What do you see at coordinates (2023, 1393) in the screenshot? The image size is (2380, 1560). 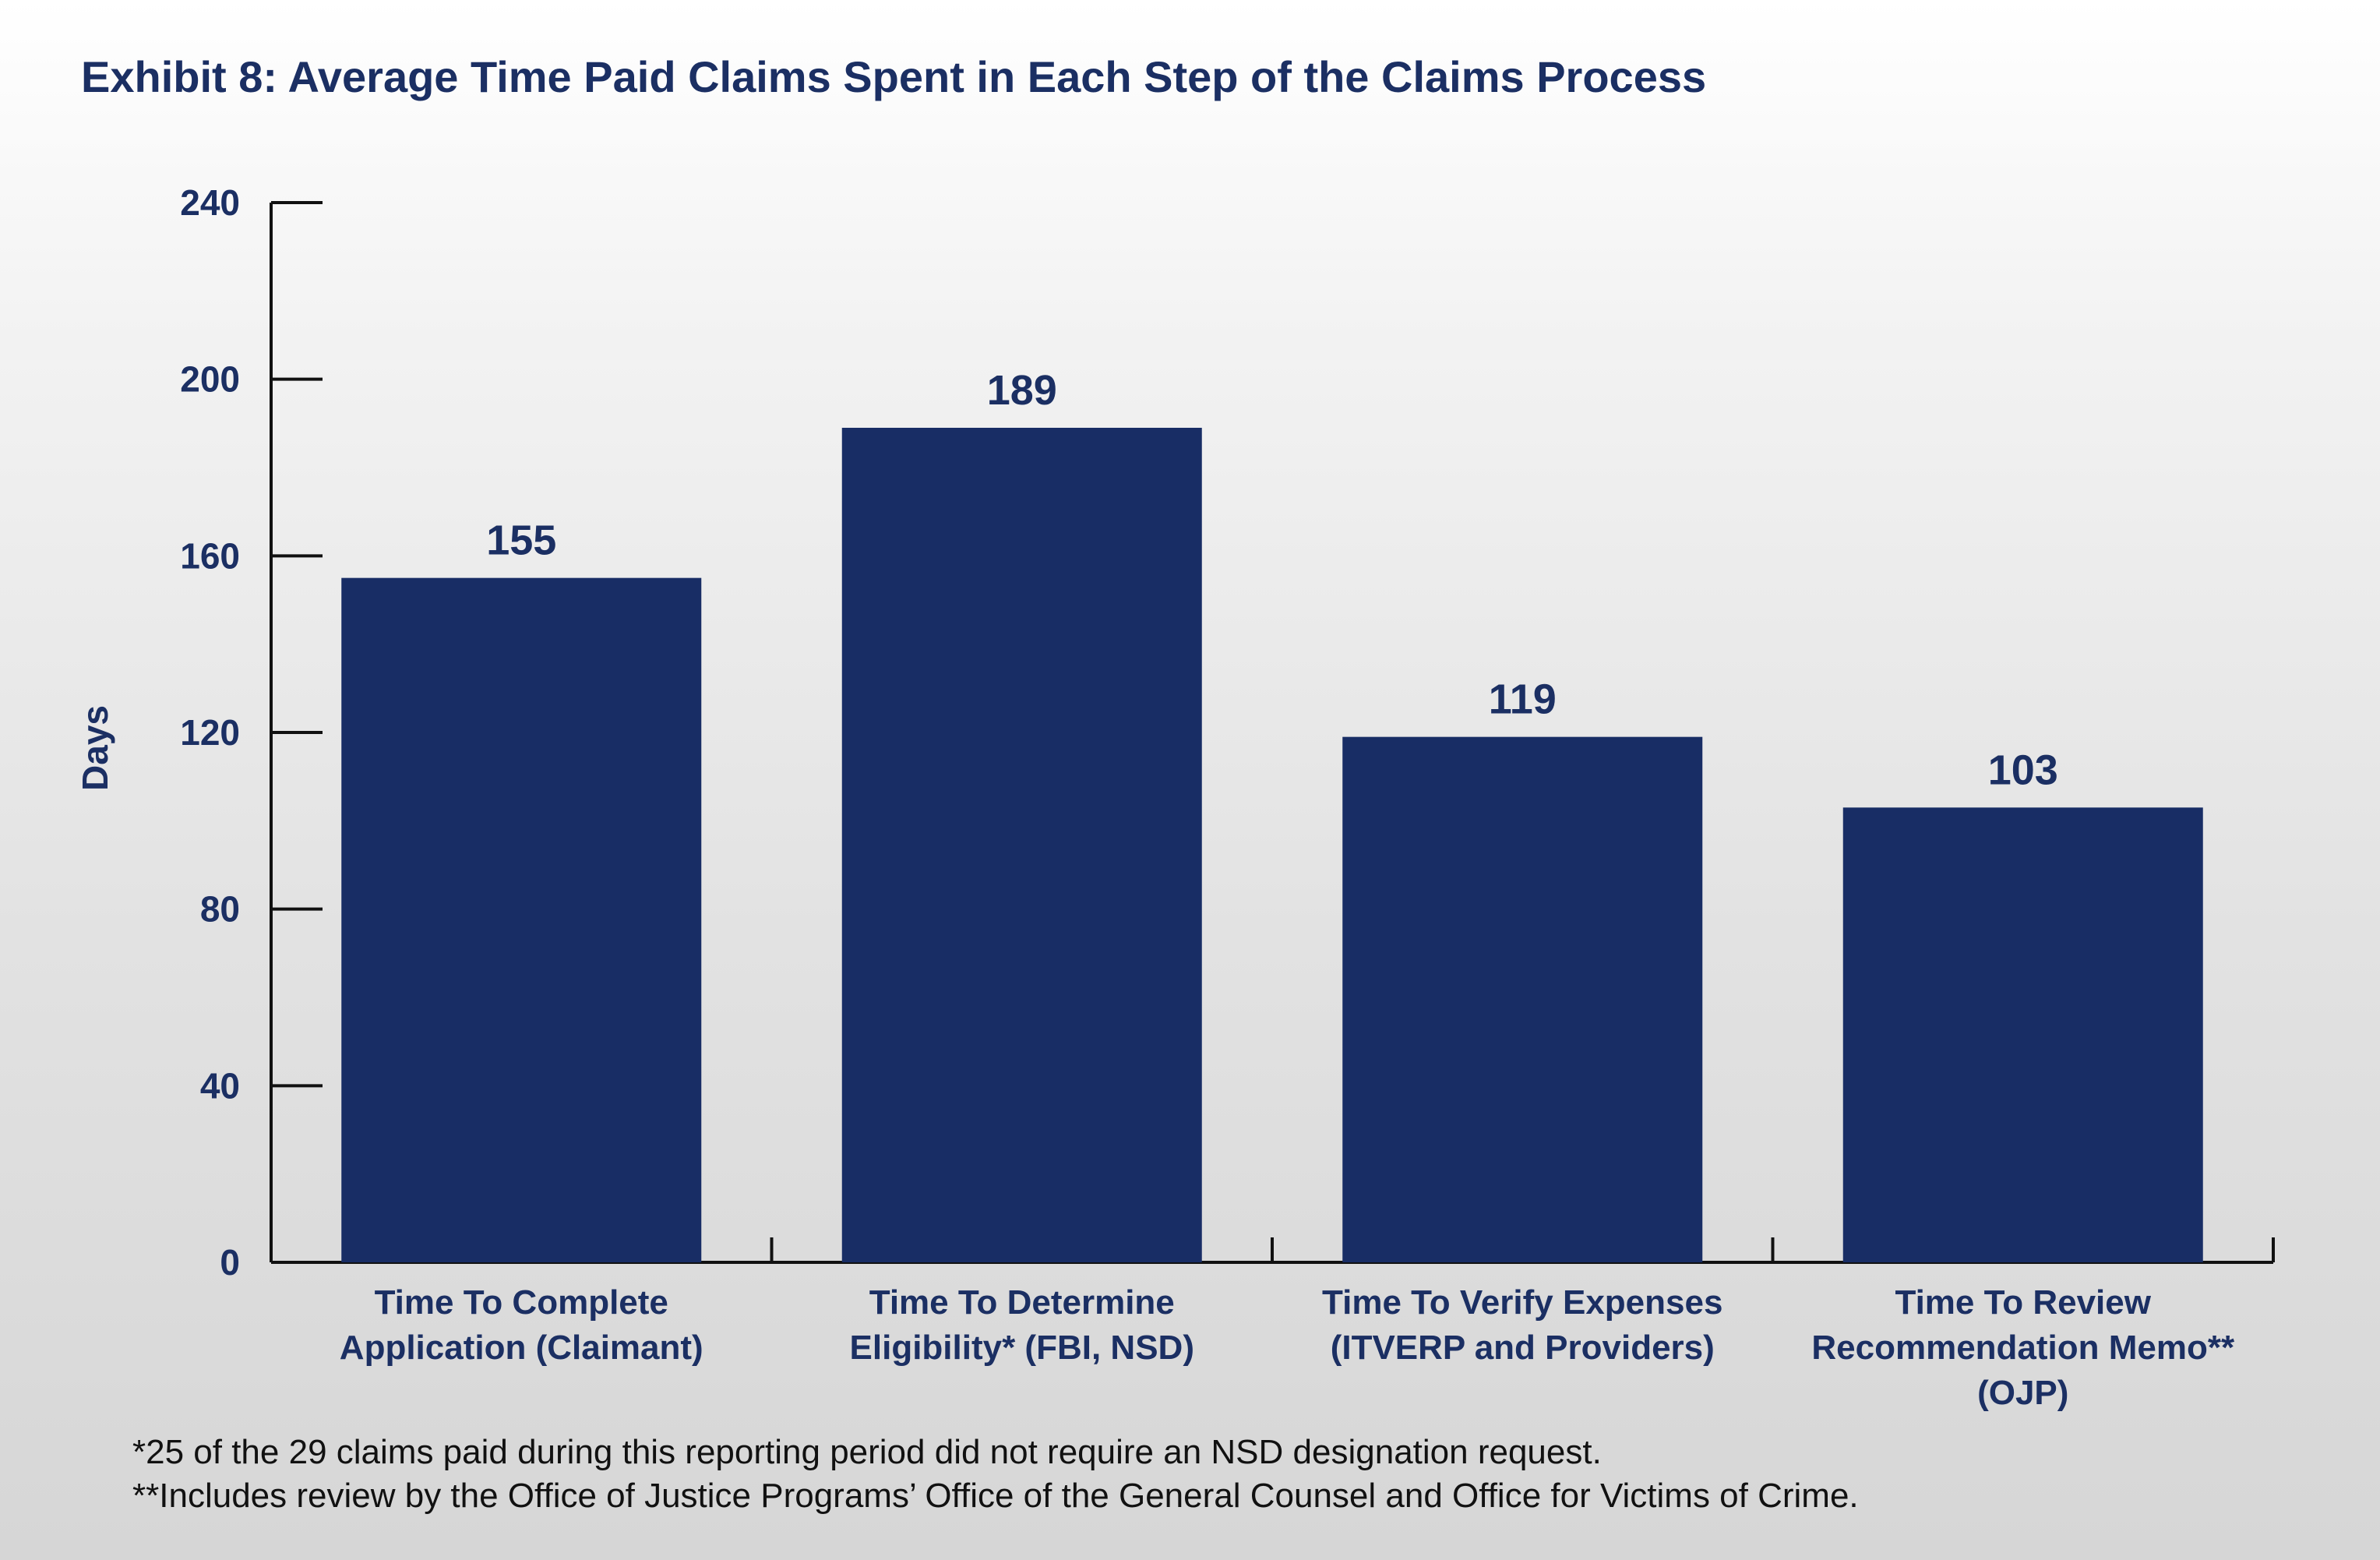 I see `category-label-line: (OJP)` at bounding box center [2023, 1393].